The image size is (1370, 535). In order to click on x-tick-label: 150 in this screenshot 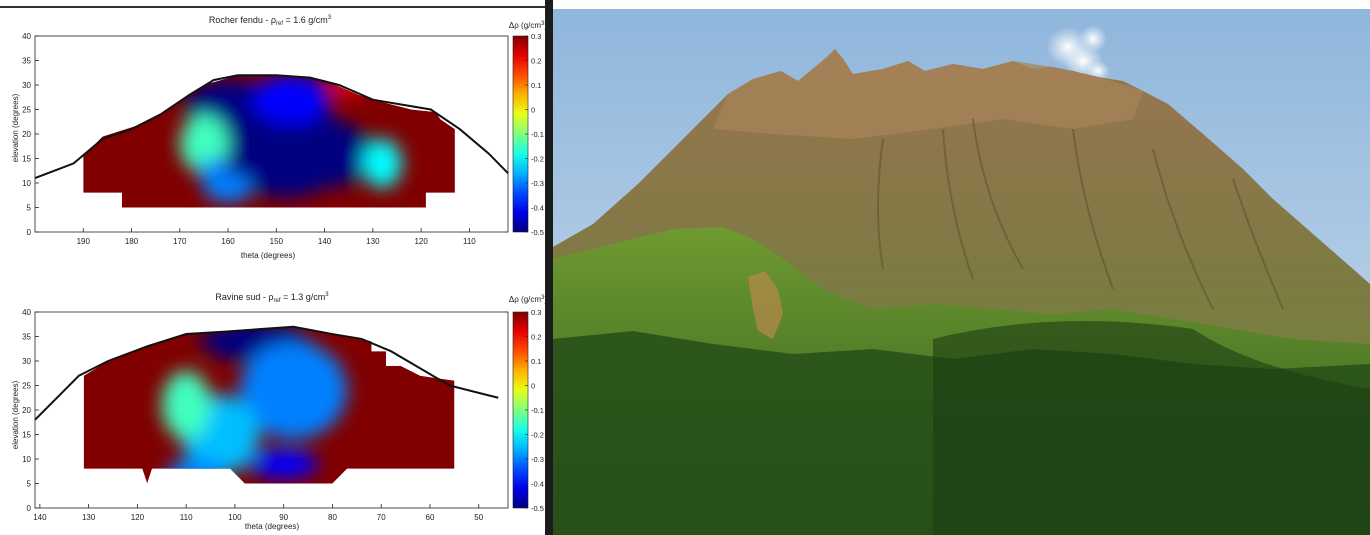, I will do `click(277, 241)`.